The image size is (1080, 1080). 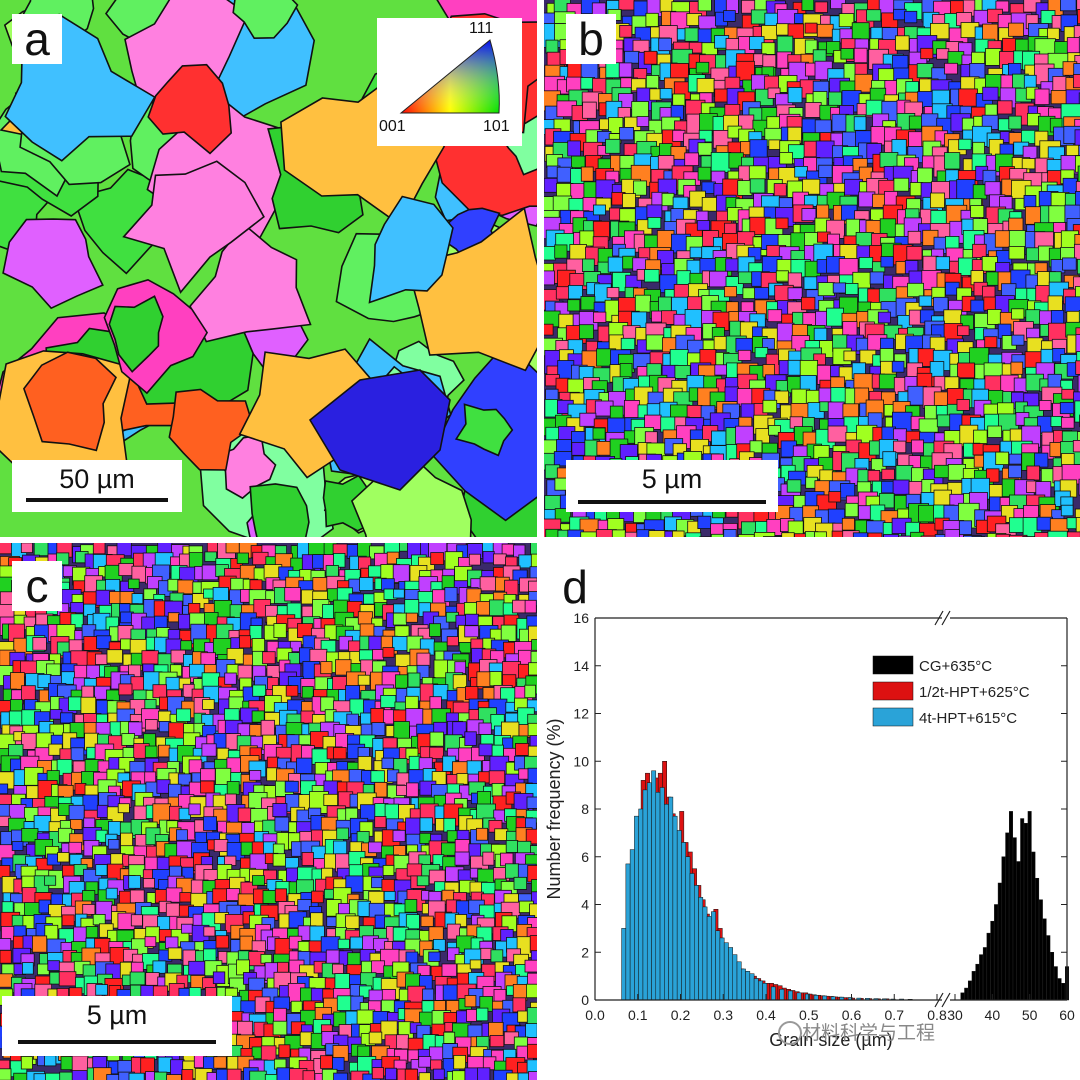 What do you see at coordinates (581, 618) in the screenshot?
I see `y-tick-label: 16` at bounding box center [581, 618].